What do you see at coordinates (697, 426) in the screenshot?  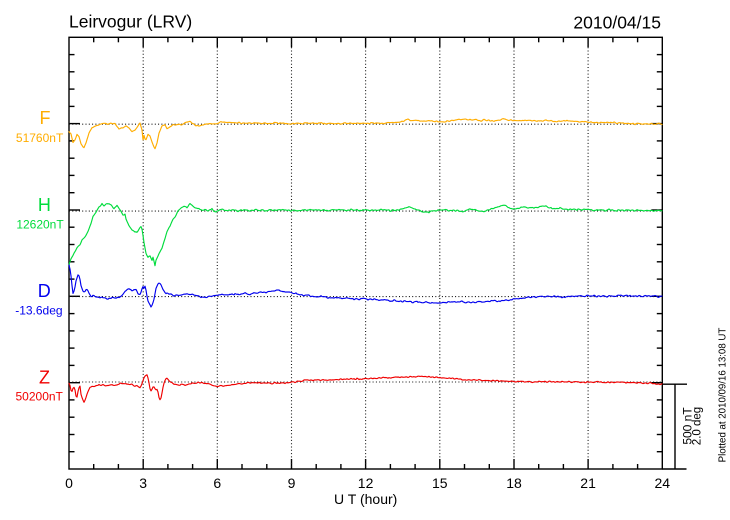 I see `svg-text: 2.0 deg` at bounding box center [697, 426].